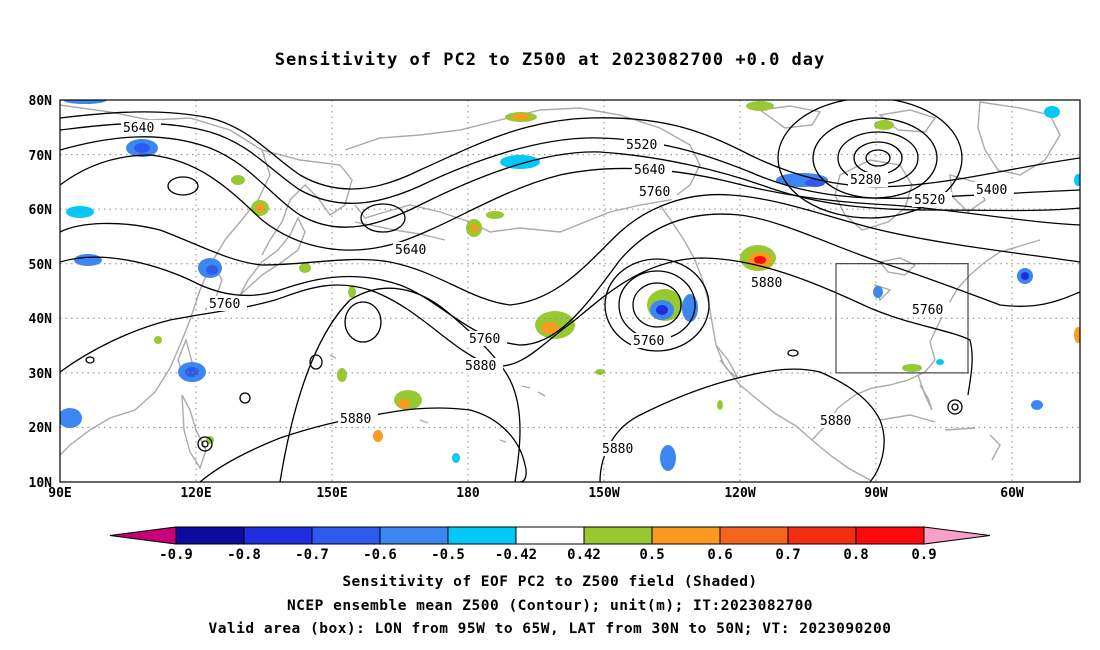  I want to click on contour-label: 5280, so click(865, 180).